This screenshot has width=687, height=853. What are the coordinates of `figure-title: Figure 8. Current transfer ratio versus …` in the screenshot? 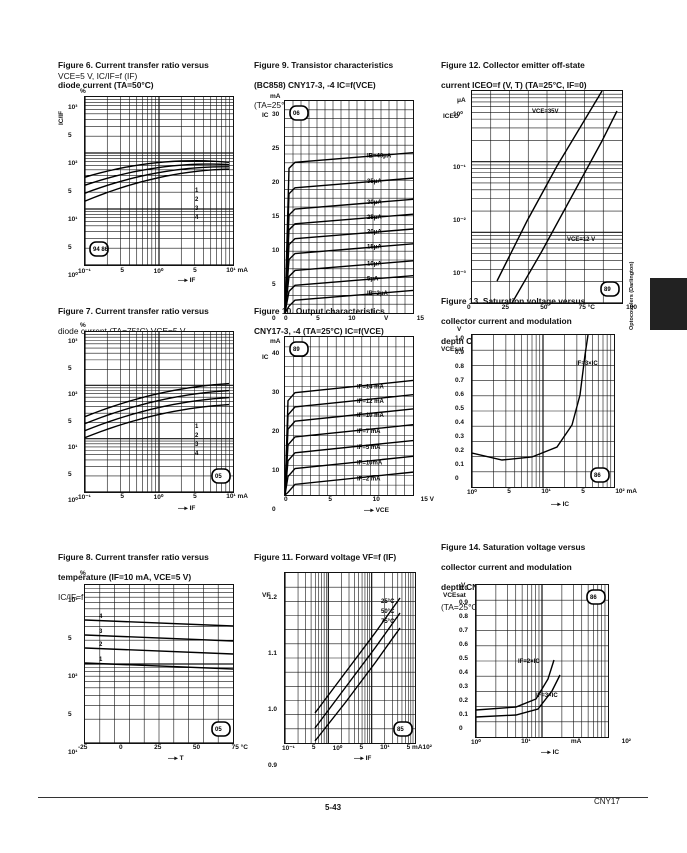 It's located at (133, 572).